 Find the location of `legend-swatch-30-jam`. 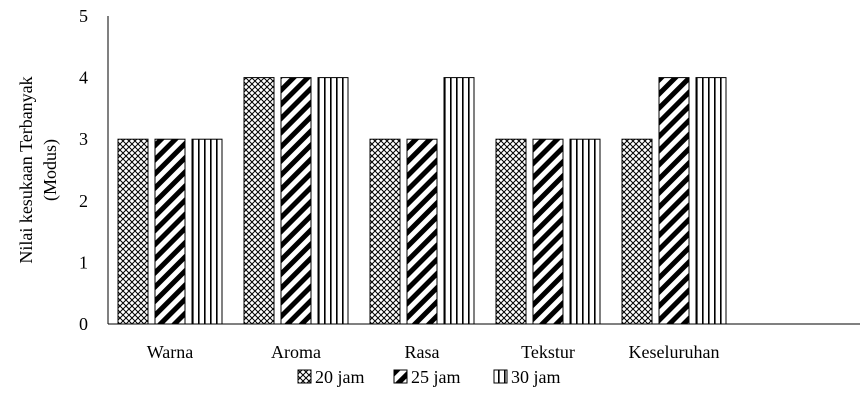

legend-swatch-30-jam is located at coordinates (500, 376).